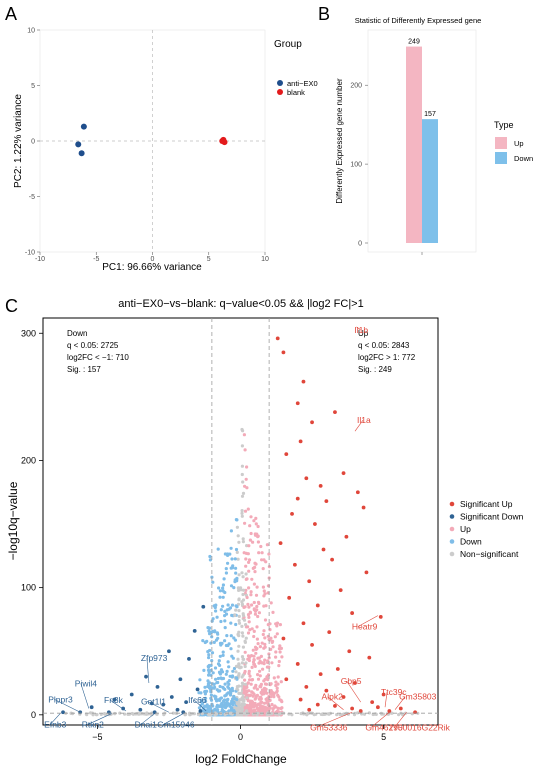 This screenshot has width=550, height=770. Describe the element at coordinates (81, 153) in the screenshot. I see `pca-point` at that location.